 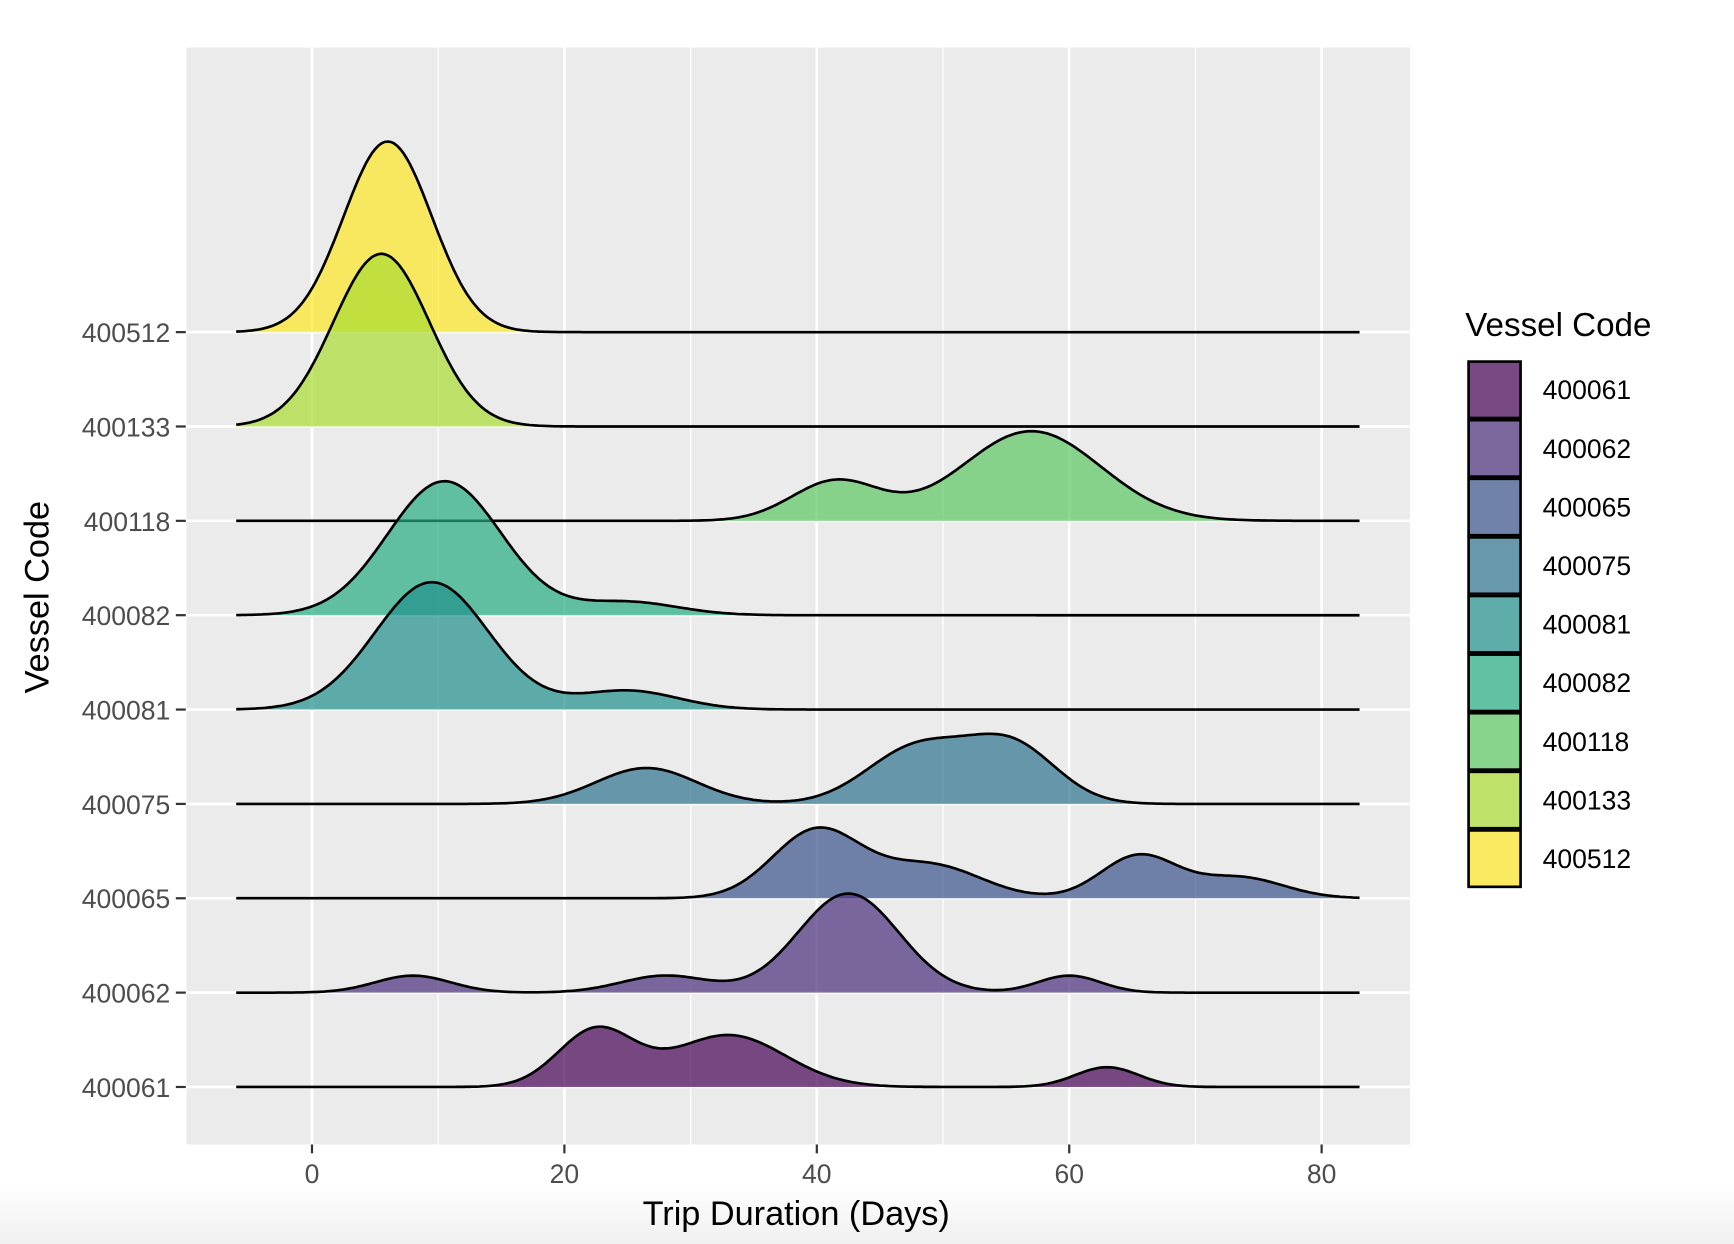 What do you see at coordinates (1587, 507) in the screenshot?
I see `legend-label: 400065` at bounding box center [1587, 507].